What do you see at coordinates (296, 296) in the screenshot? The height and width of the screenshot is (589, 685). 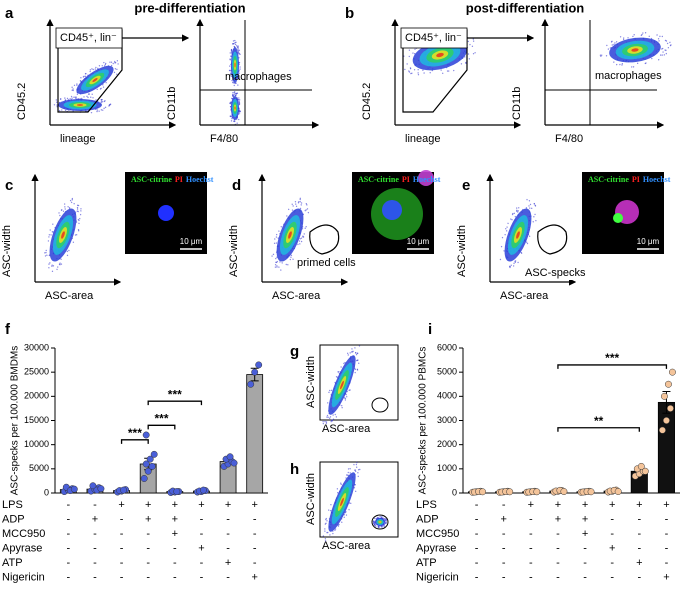 I see `x-axis-label: ASC-area` at bounding box center [296, 296].